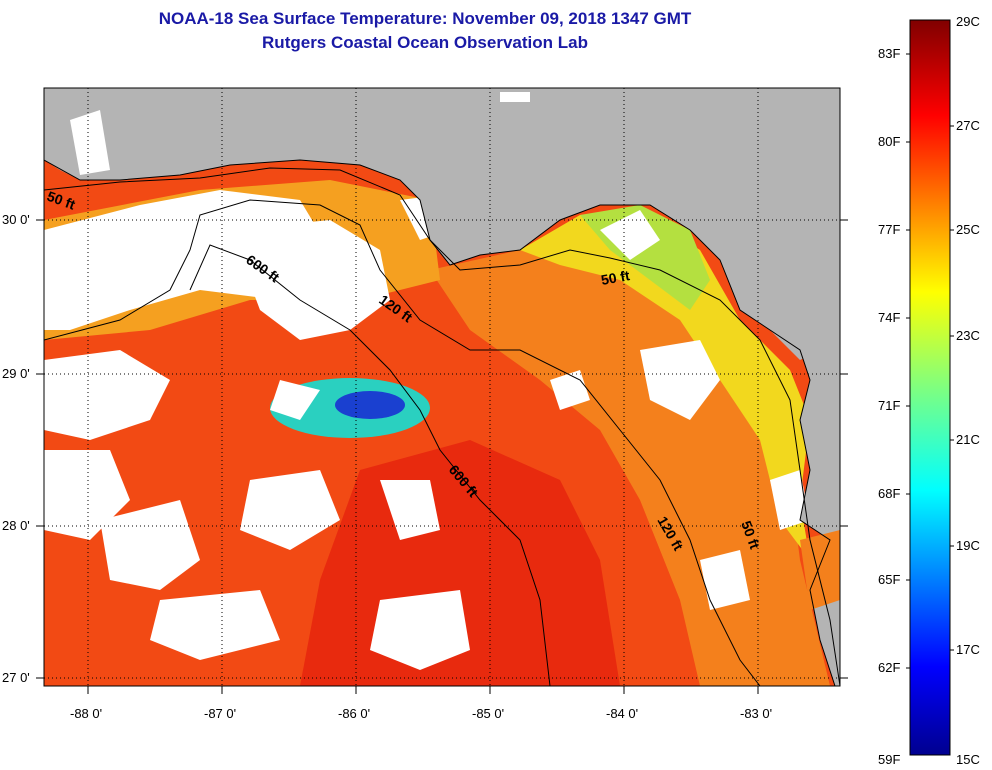 The image size is (992, 770). What do you see at coordinates (622, 713) in the screenshot?
I see `lon-label-84: -84 0'` at bounding box center [622, 713].